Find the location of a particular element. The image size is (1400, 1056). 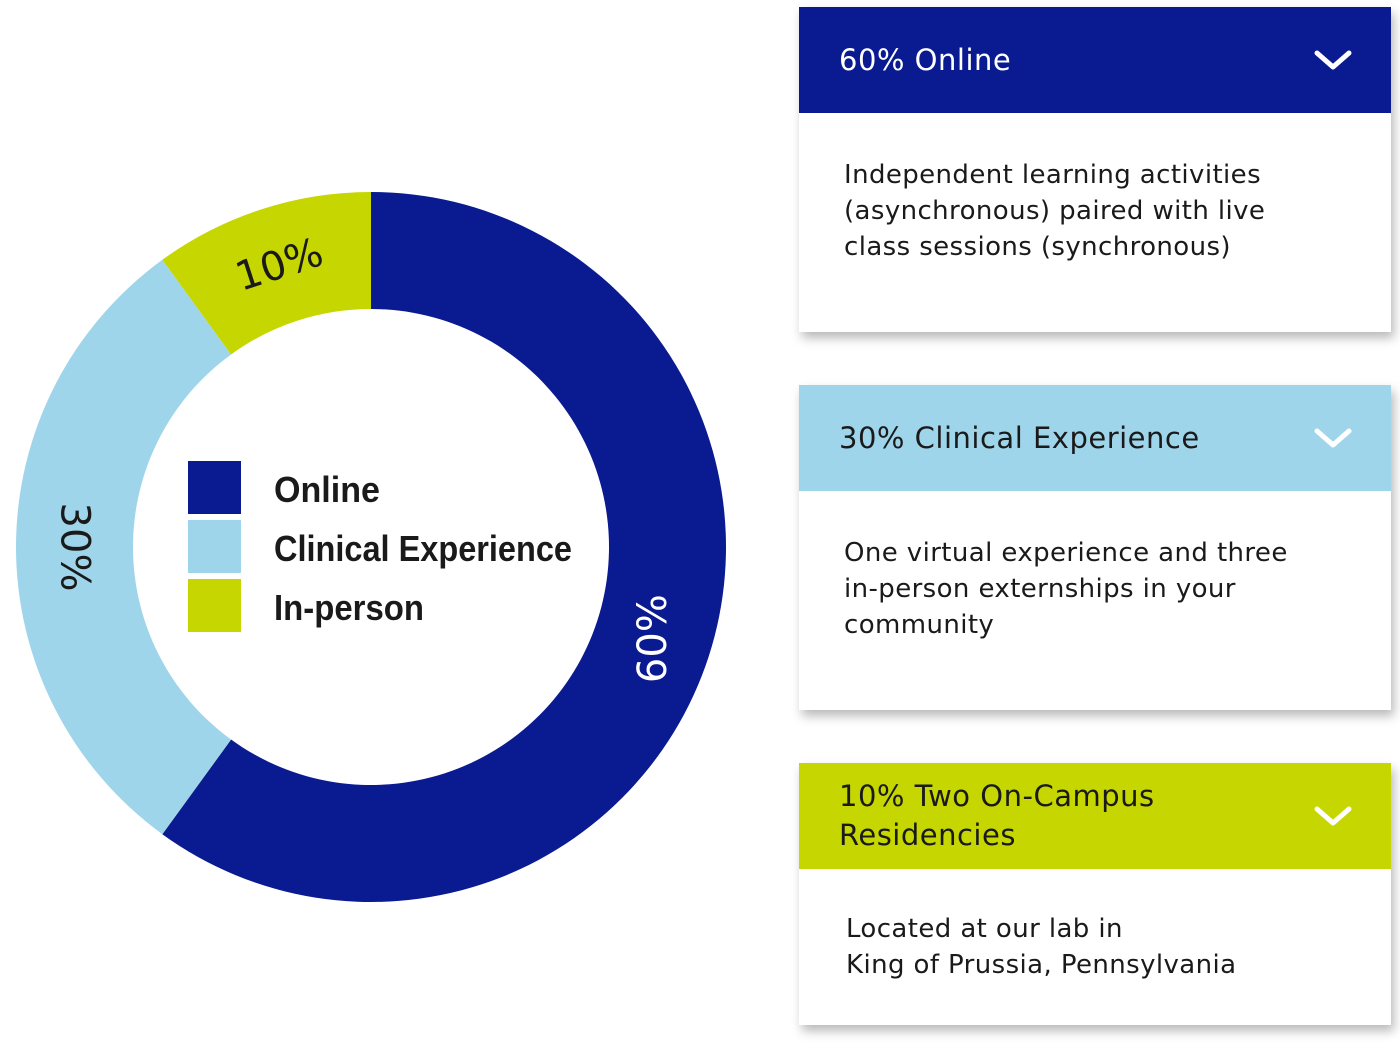

body-line: King of Prussia, Pennsylvania is located at coordinates (1041, 965).